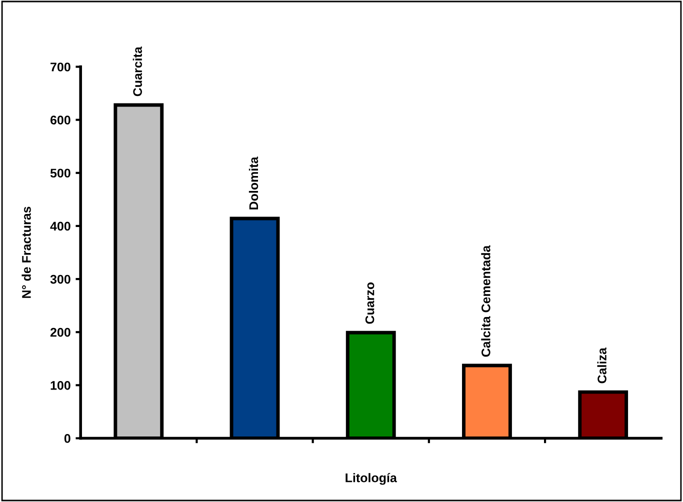 This screenshot has width=683, height=502. Describe the element at coordinates (60, 385) in the screenshot. I see `y-tick-label: 100` at that location.